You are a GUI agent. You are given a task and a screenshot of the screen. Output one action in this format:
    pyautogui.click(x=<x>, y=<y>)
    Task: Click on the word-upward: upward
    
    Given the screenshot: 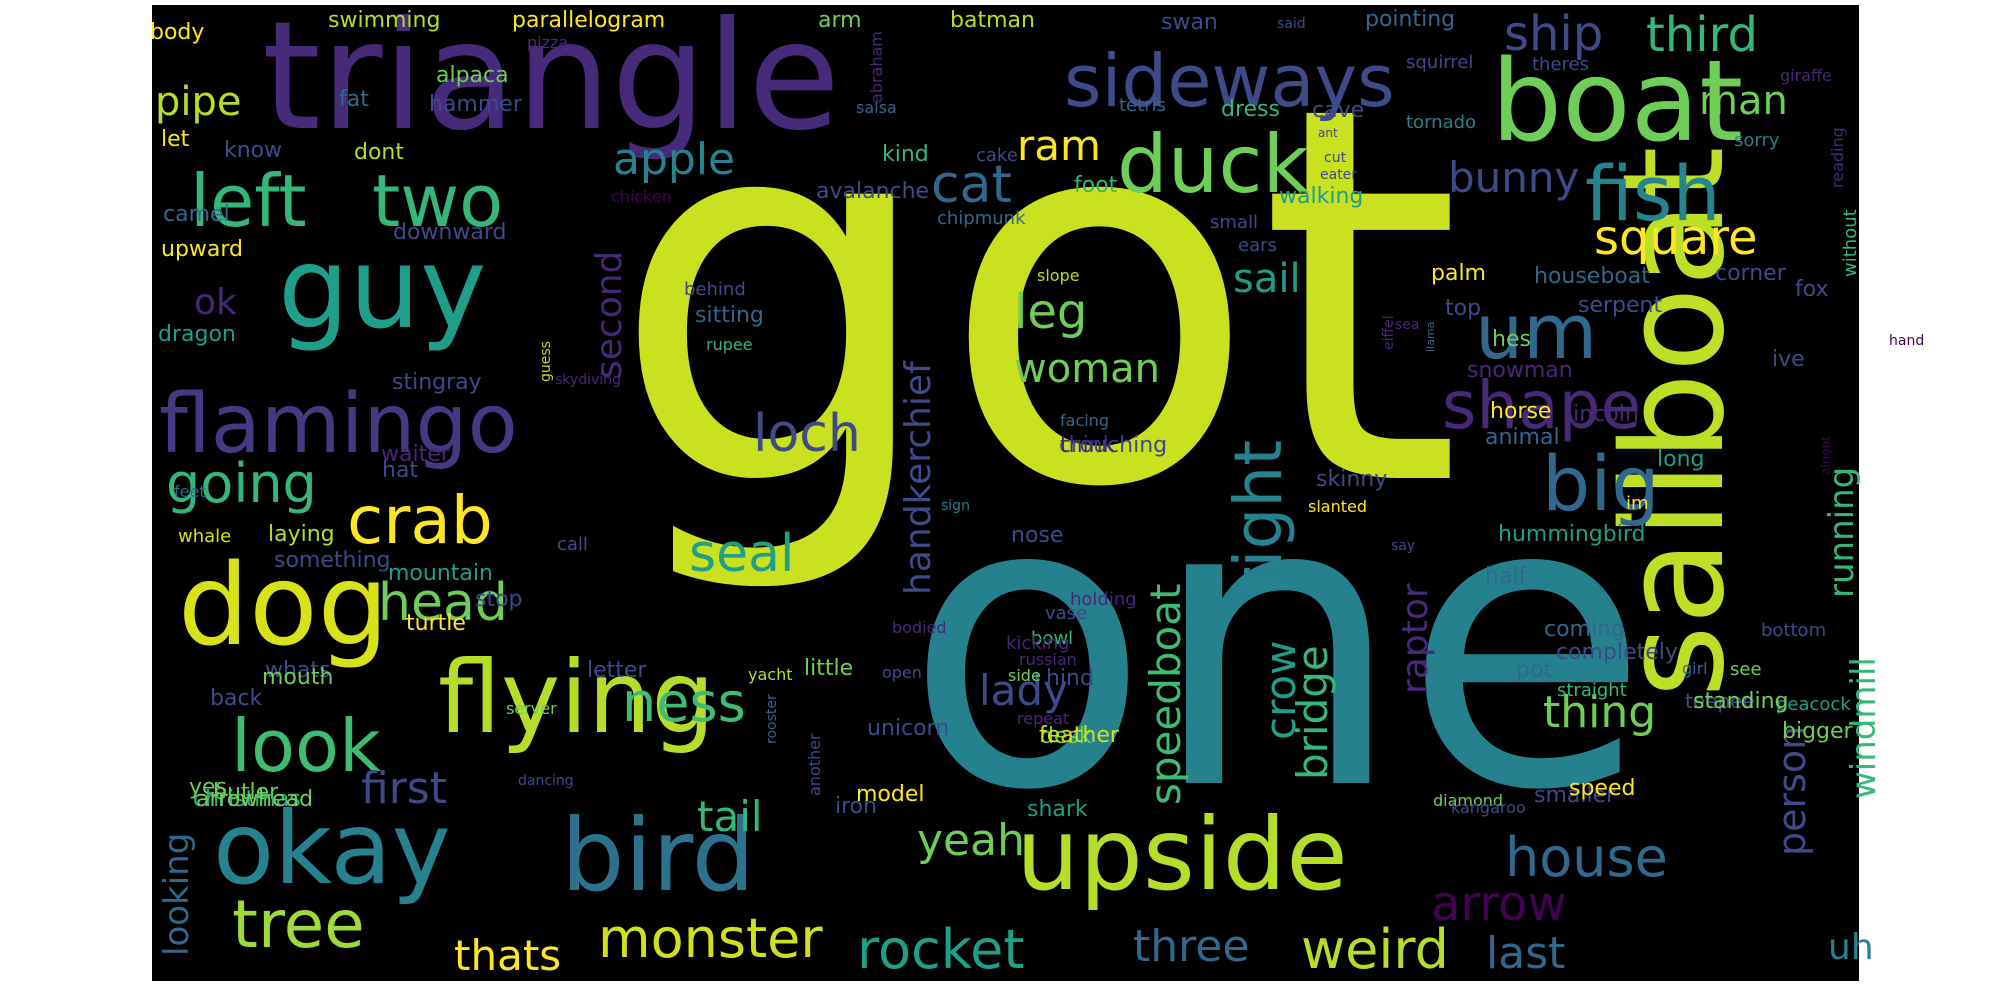 What is the action you would take?
    pyautogui.click(x=202, y=249)
    